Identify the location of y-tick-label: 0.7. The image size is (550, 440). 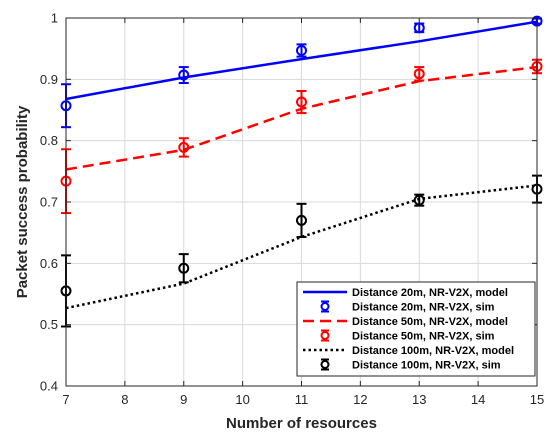
(49, 202).